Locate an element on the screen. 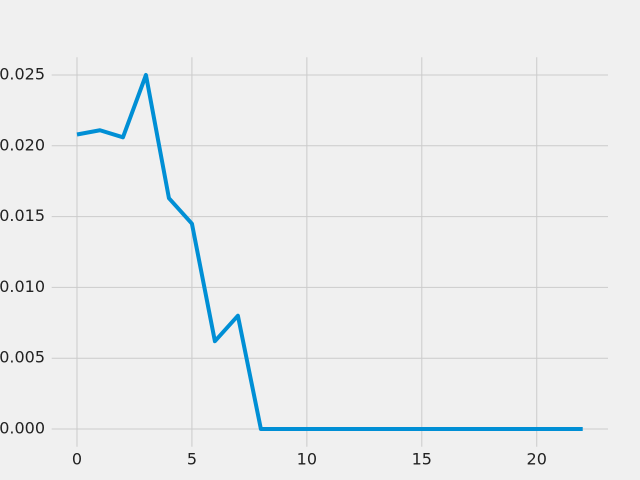  x-tick-label: 15 is located at coordinates (422, 459).